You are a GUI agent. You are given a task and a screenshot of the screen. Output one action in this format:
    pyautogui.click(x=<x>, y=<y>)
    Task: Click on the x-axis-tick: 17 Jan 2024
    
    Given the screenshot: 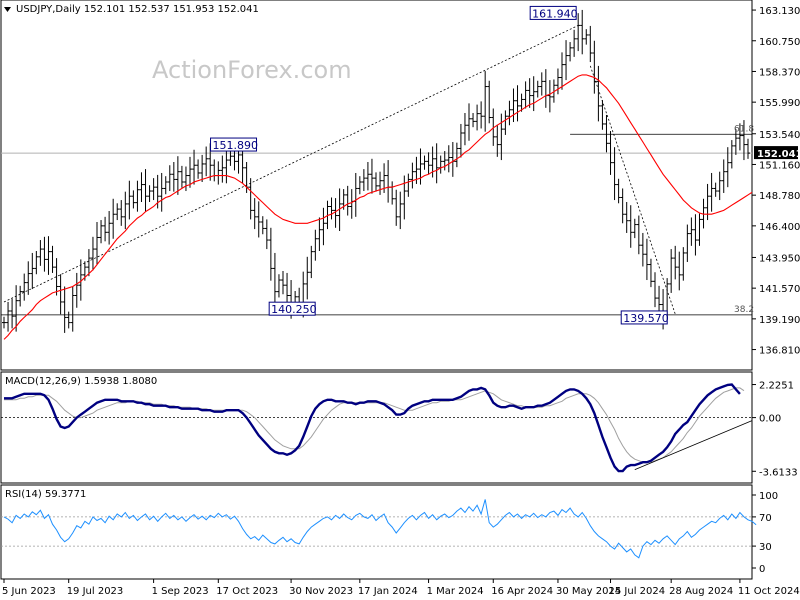 What is the action you would take?
    pyautogui.click(x=388, y=591)
    